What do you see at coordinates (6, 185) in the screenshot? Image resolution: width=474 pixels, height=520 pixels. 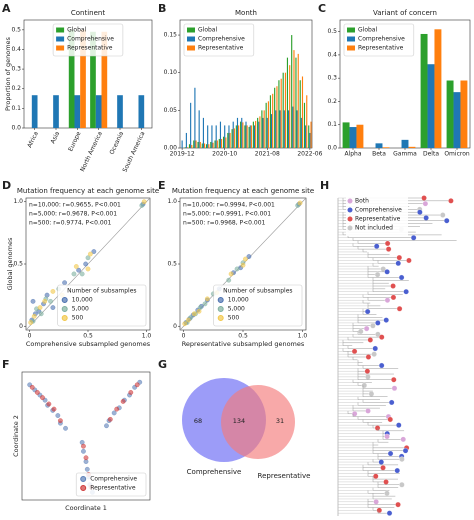 I see `panel-label: D` at bounding box center [6, 185].